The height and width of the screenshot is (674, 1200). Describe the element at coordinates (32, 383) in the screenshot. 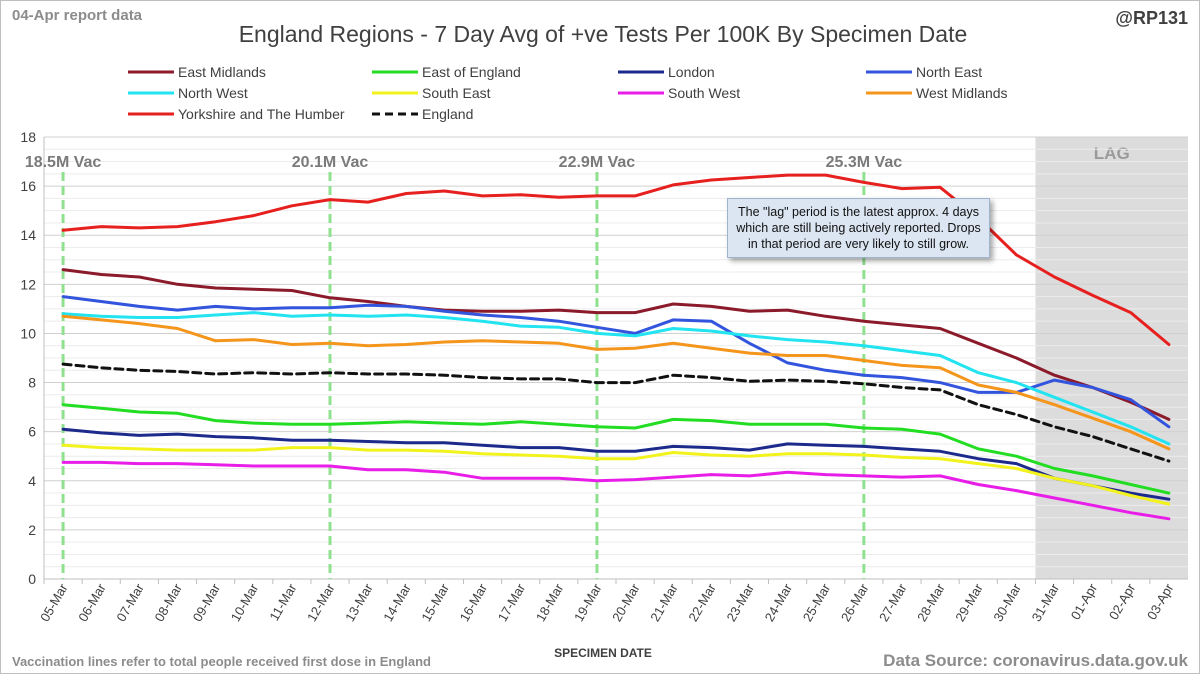

I see `y-tick-label: 8` at that location.